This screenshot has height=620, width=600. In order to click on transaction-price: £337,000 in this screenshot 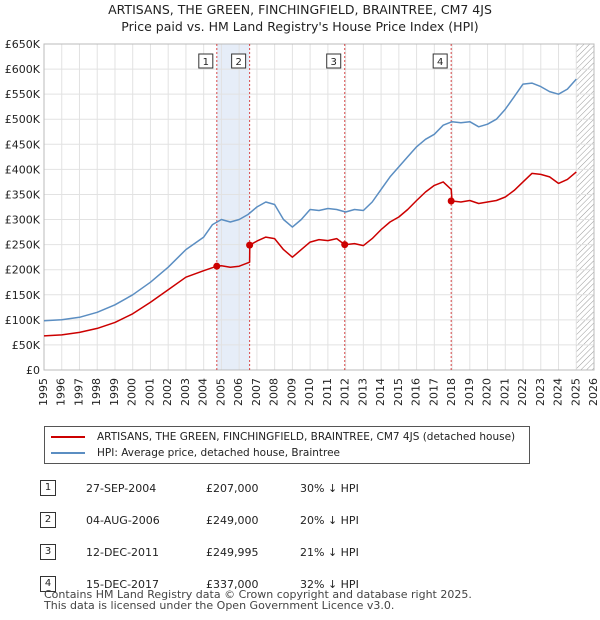, I will do `click(232, 584)`.